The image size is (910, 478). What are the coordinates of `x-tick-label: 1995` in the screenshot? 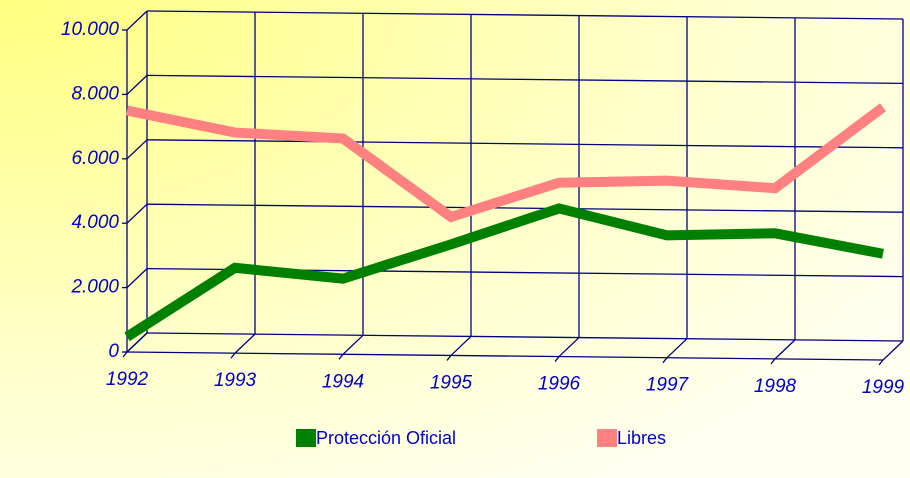 It's located at (451, 382).